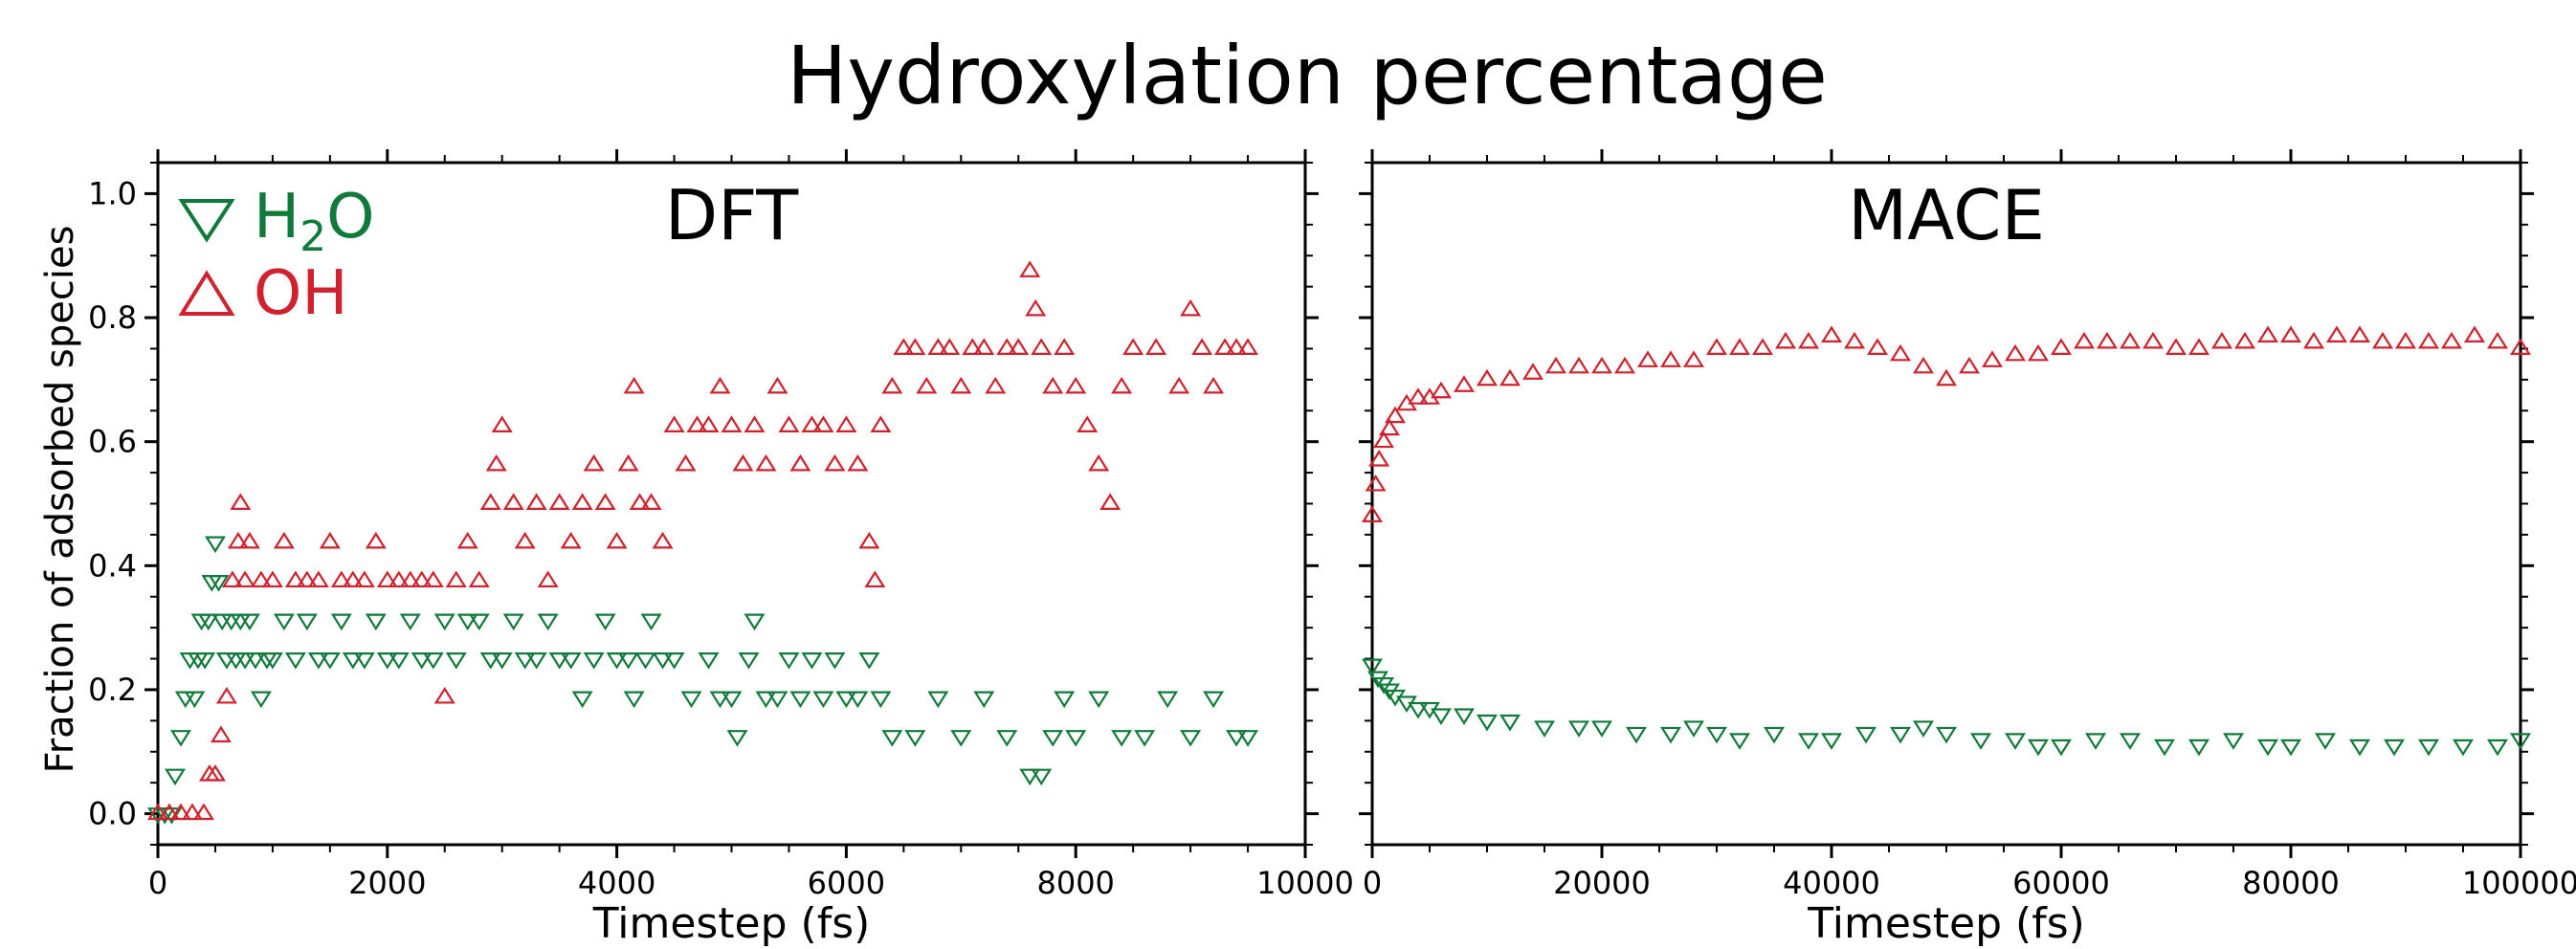 The height and width of the screenshot is (949, 2576). Describe the element at coordinates (732, 215) in the screenshot. I see `panel-label-dft: DFT` at that location.